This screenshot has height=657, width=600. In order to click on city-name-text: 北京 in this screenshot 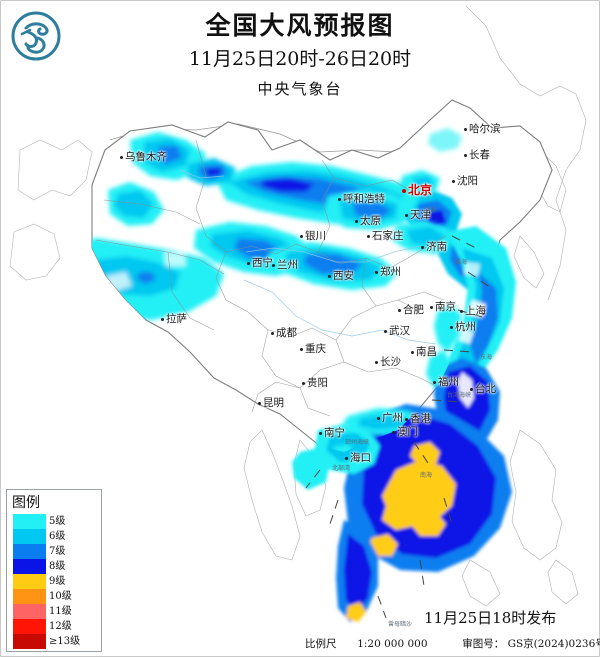, I will do `click(420, 190)`.